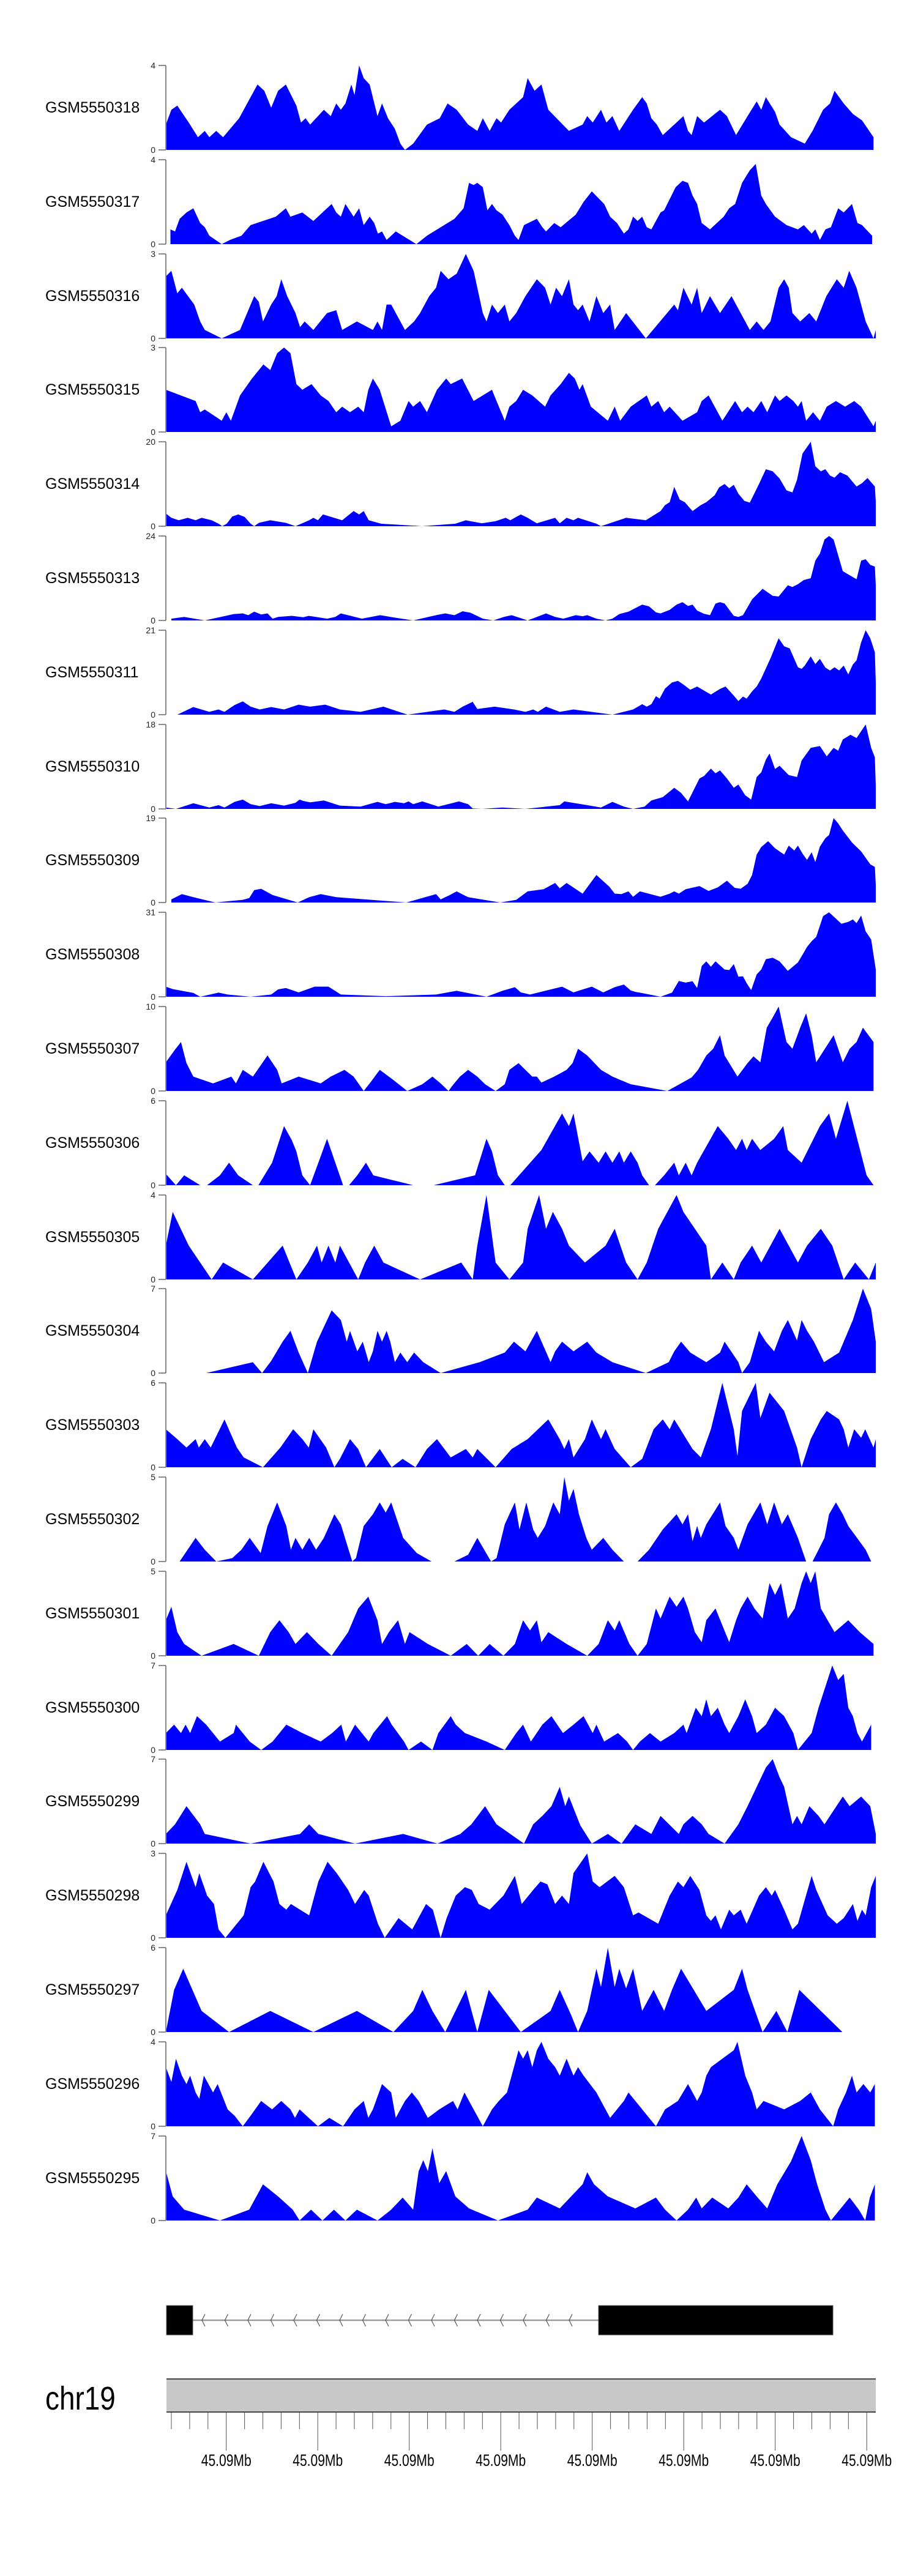 Image resolution: width=918 pixels, height=2576 pixels. I want to click on track-GSM5550311: 21 0, so click(511, 672).